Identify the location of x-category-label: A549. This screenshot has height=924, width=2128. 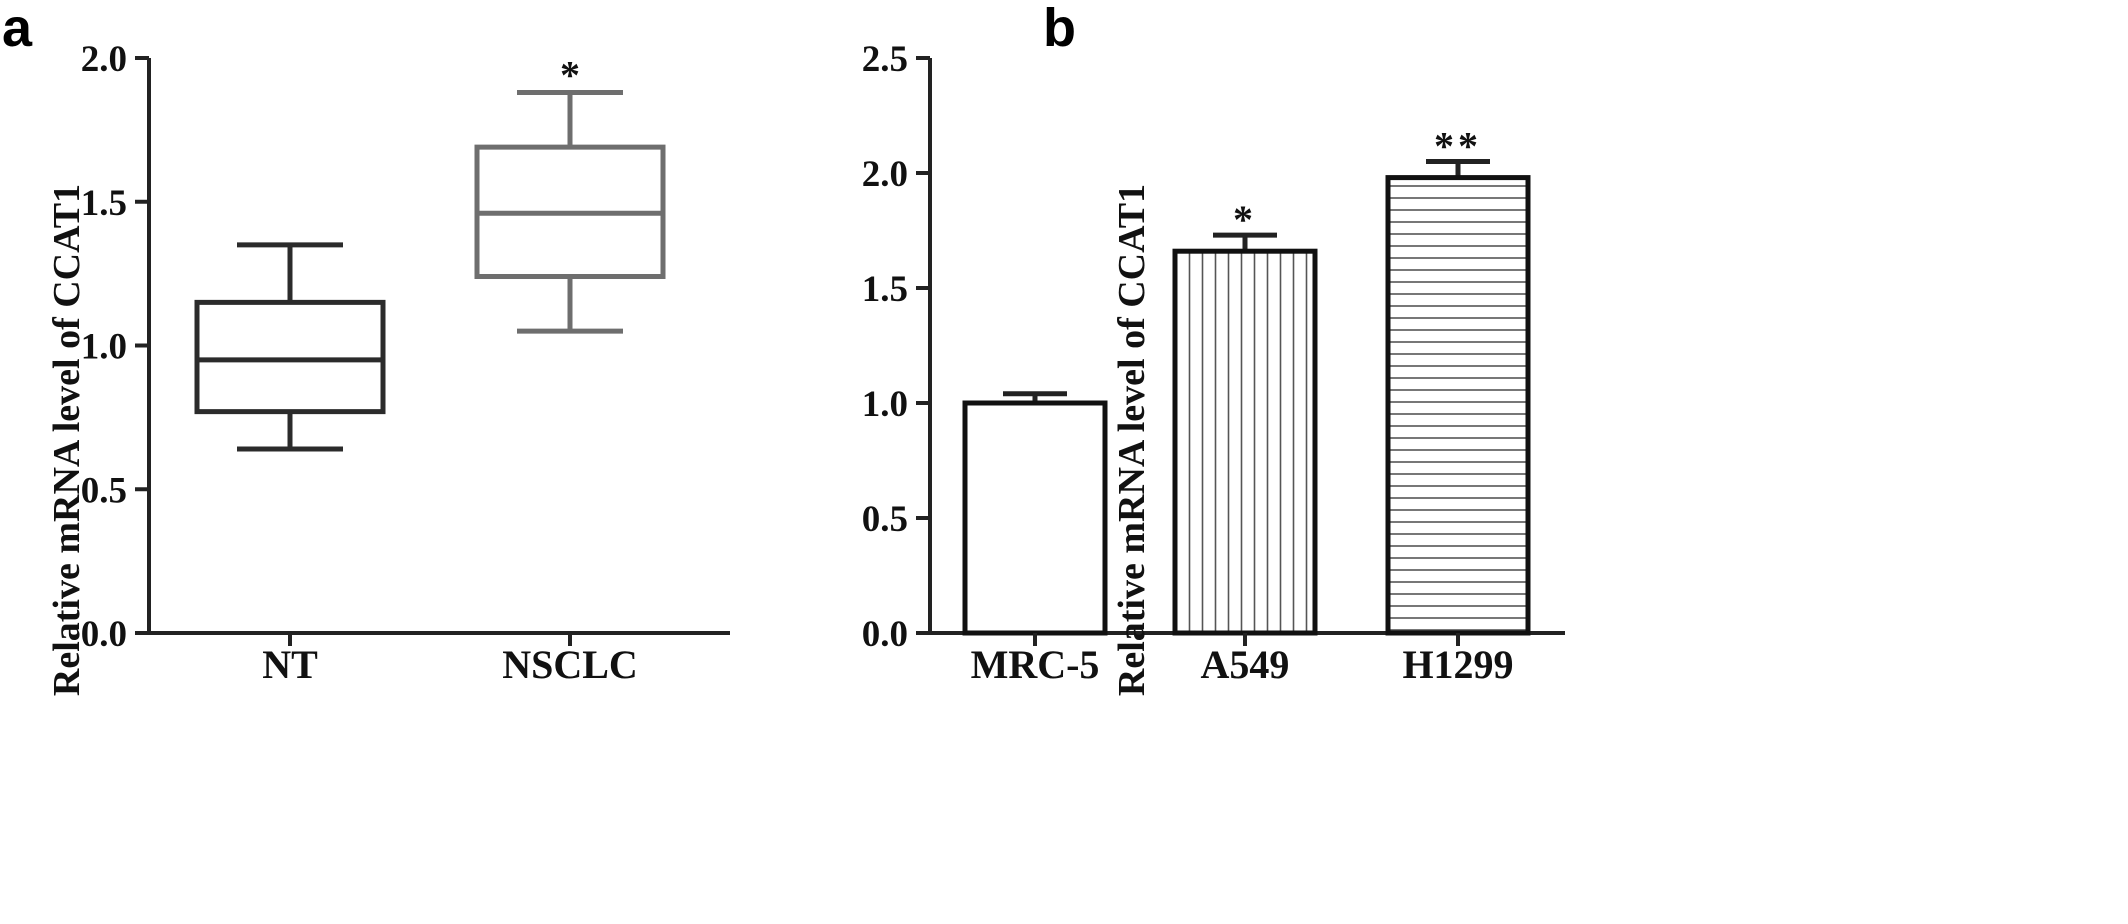
(1245, 664).